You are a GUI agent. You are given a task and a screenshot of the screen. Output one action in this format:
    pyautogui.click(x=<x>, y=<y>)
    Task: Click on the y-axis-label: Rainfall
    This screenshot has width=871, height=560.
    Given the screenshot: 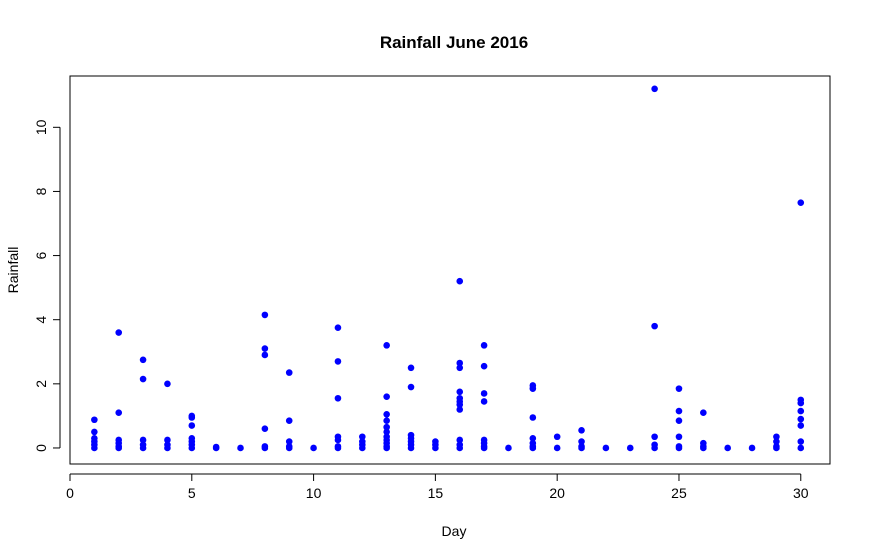 What is the action you would take?
    pyautogui.click(x=13, y=270)
    